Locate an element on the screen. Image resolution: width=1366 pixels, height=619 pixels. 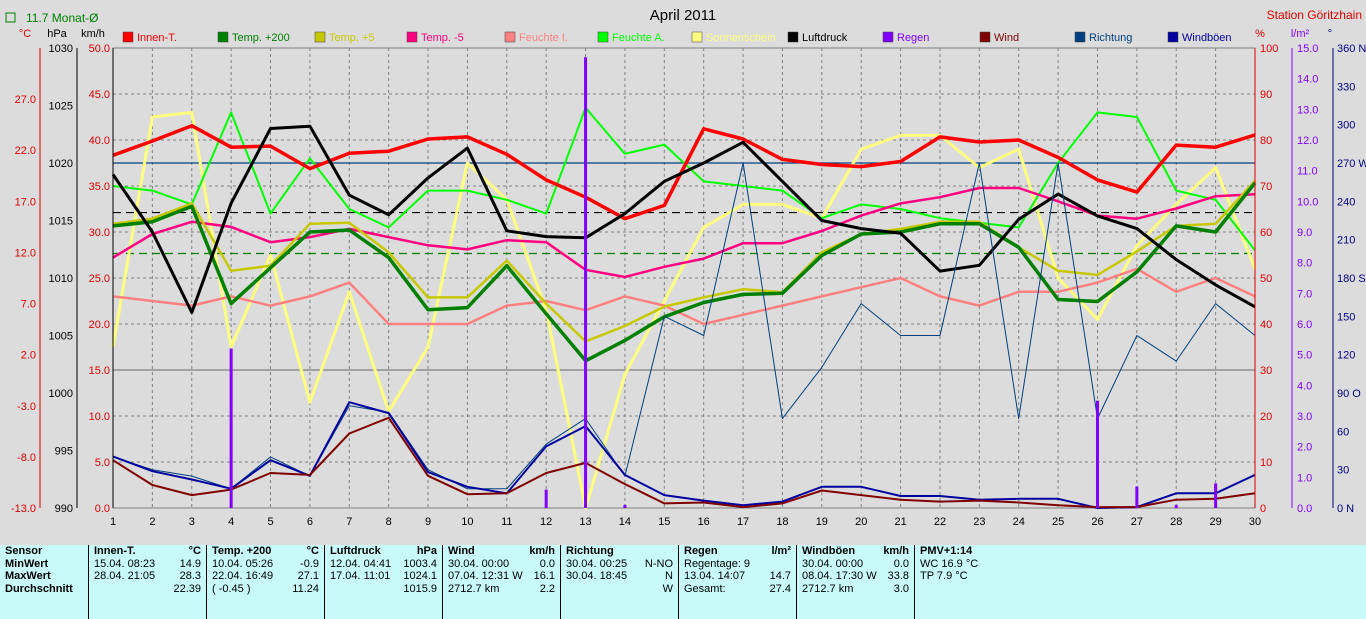
temp-tick-label: 12.0 is located at coordinates (25, 253).